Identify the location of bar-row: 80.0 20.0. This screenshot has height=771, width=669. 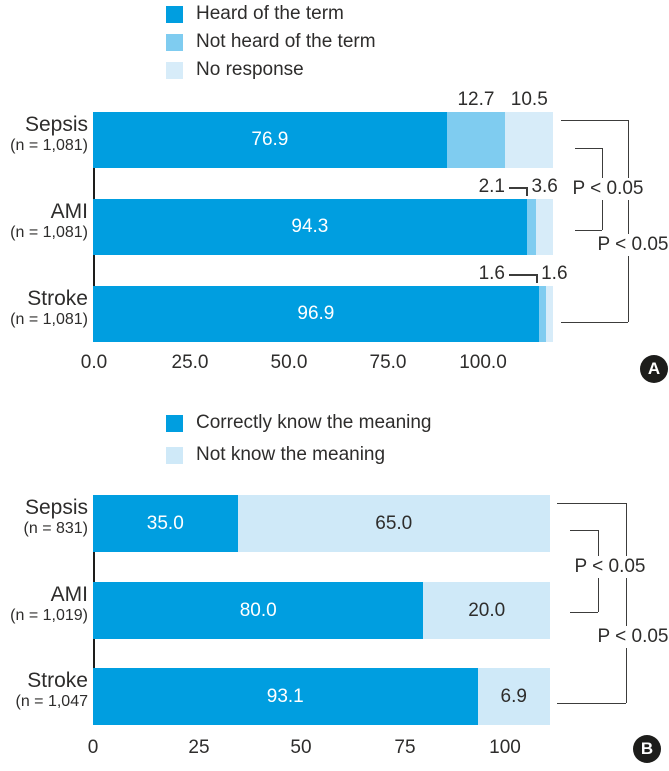
(321, 610).